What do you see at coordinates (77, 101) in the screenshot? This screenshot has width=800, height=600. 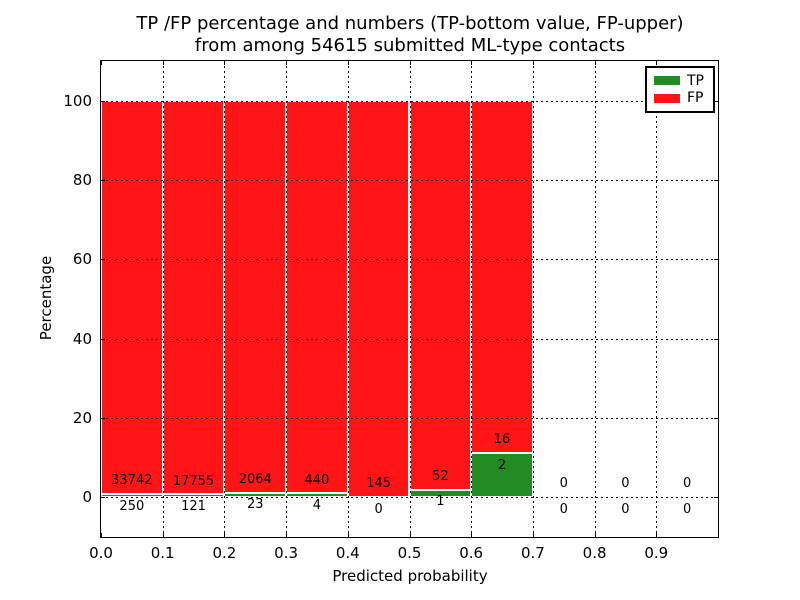 I see `y-tick-label: 100` at bounding box center [77, 101].